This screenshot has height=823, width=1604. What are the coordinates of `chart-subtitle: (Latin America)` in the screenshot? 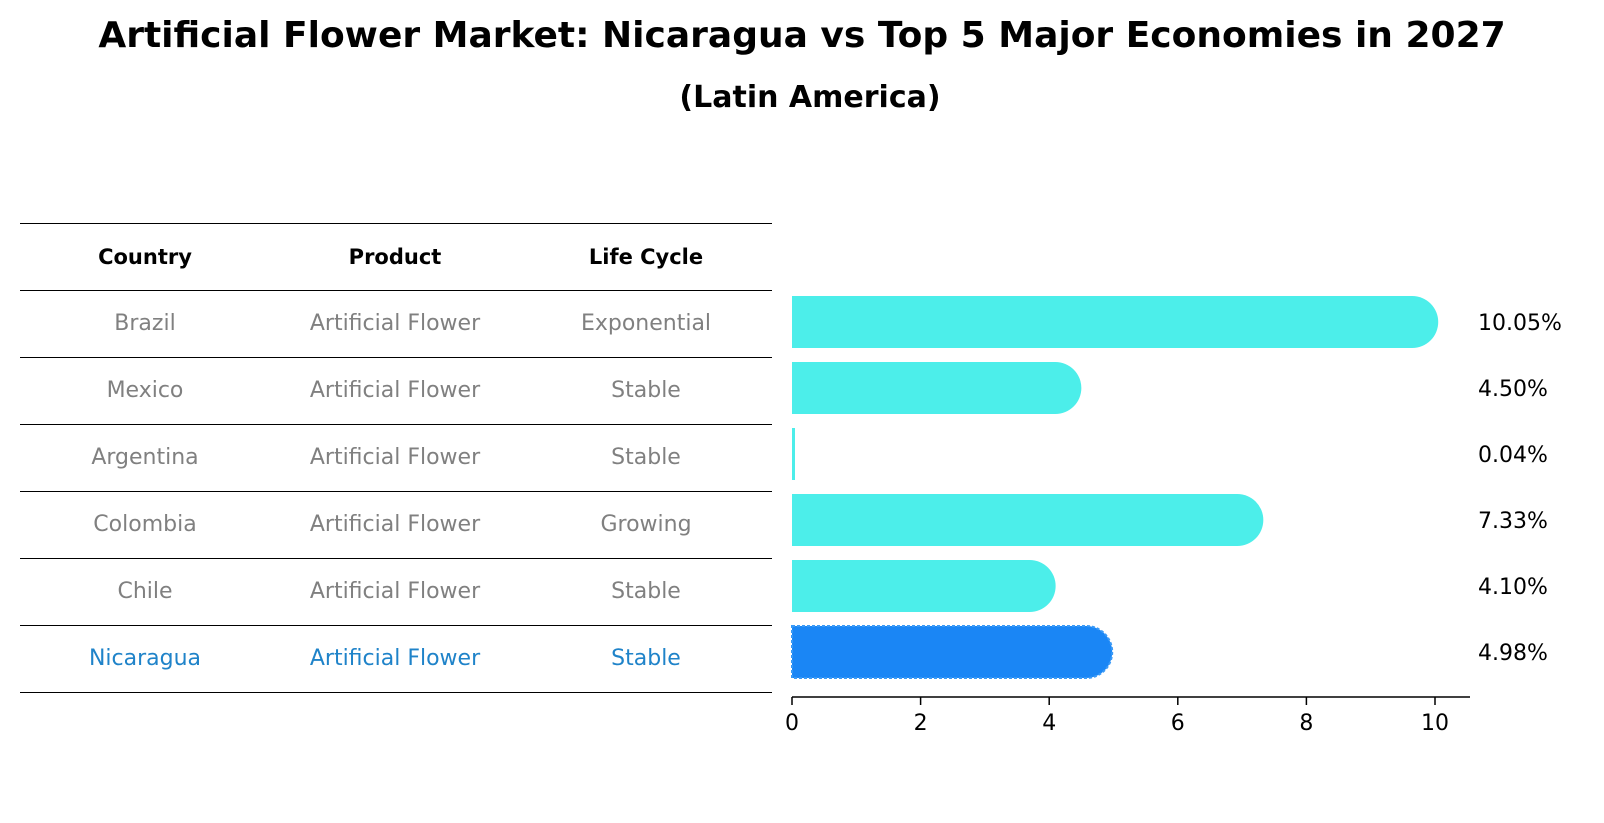 It's located at (810, 97).